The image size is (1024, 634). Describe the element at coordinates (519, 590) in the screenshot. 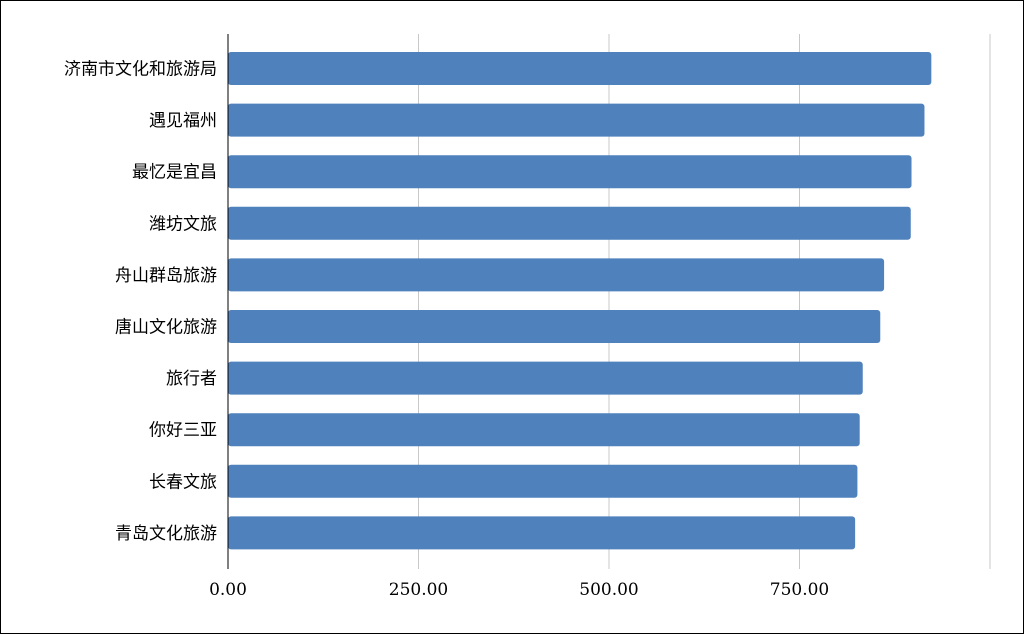

I see `x-tick-labels: 0.00 250.00 500.00 750.00` at that location.